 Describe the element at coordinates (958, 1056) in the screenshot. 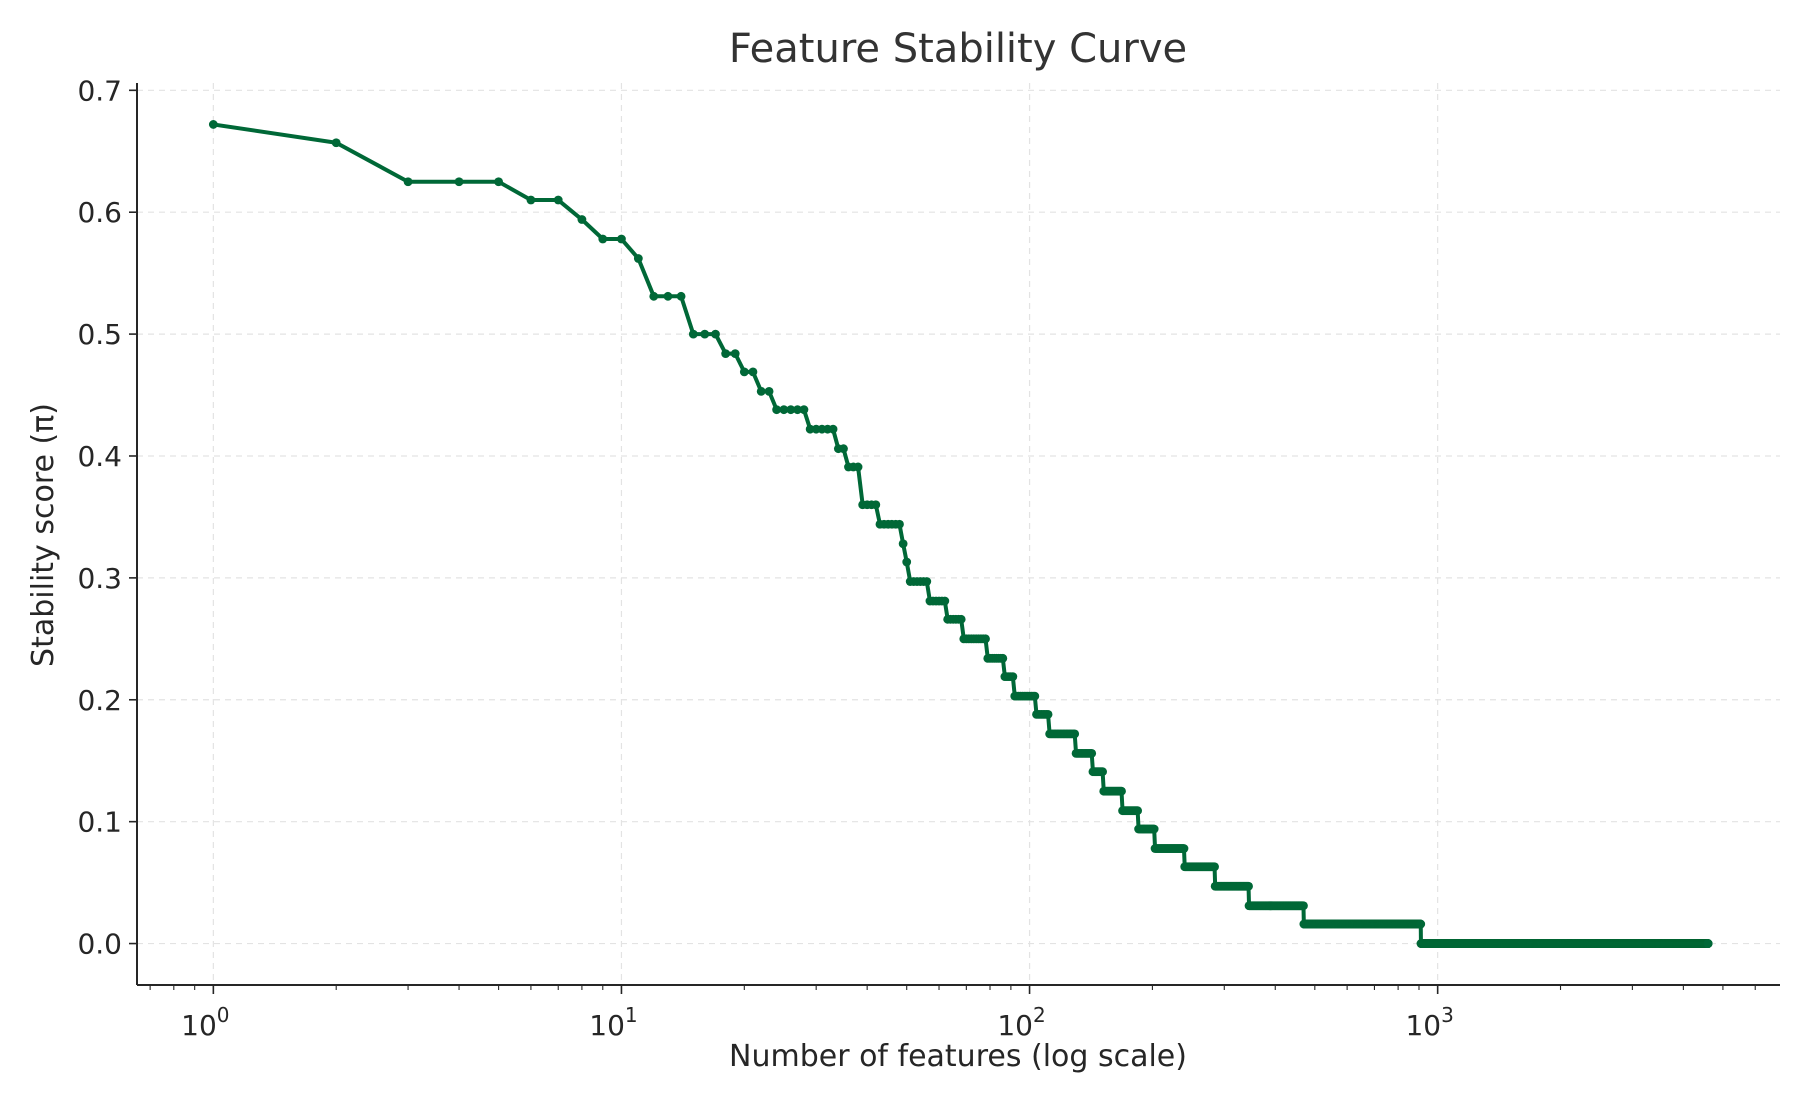

I see `x-axis-label: Number of features (log scale)` at that location.